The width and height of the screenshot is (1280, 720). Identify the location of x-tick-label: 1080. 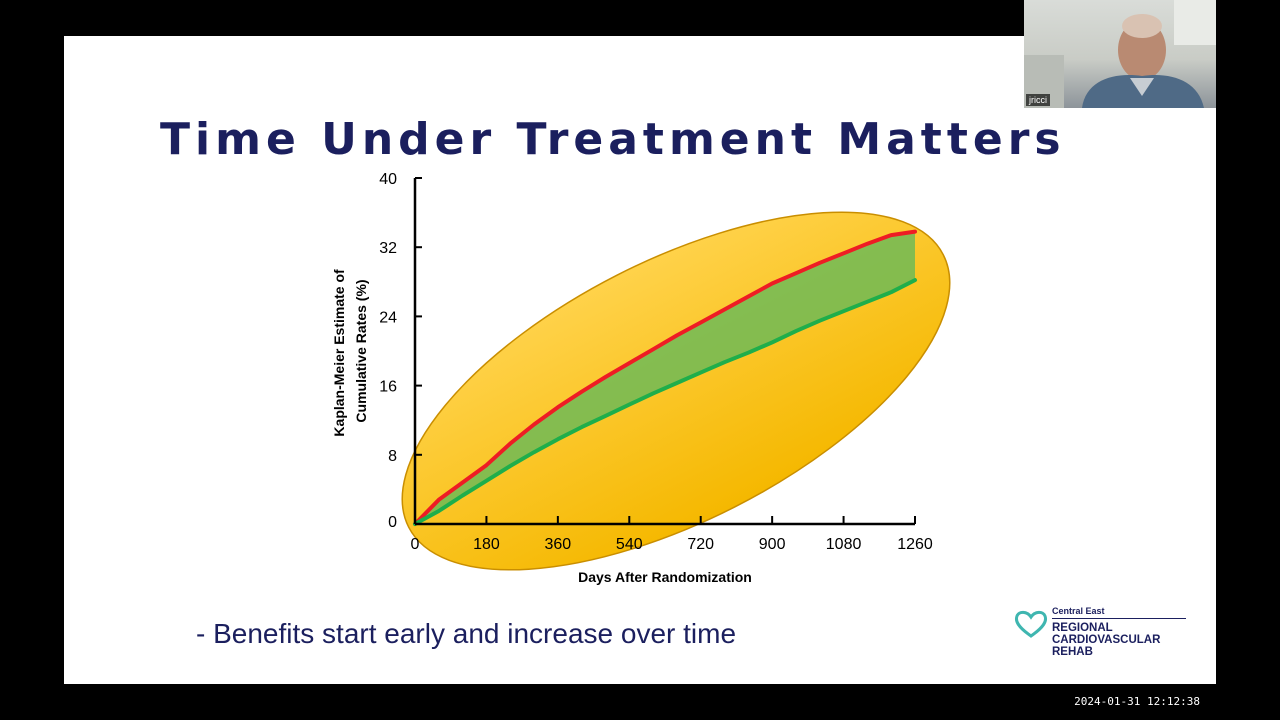
(844, 544).